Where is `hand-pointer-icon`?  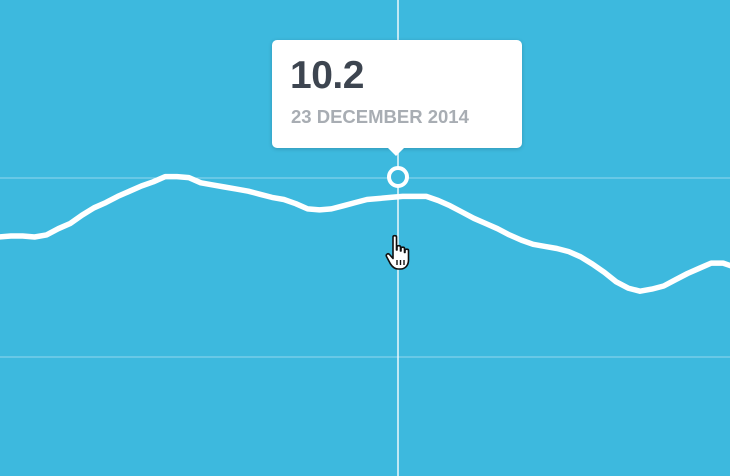
hand-pointer-icon is located at coordinates (397, 252).